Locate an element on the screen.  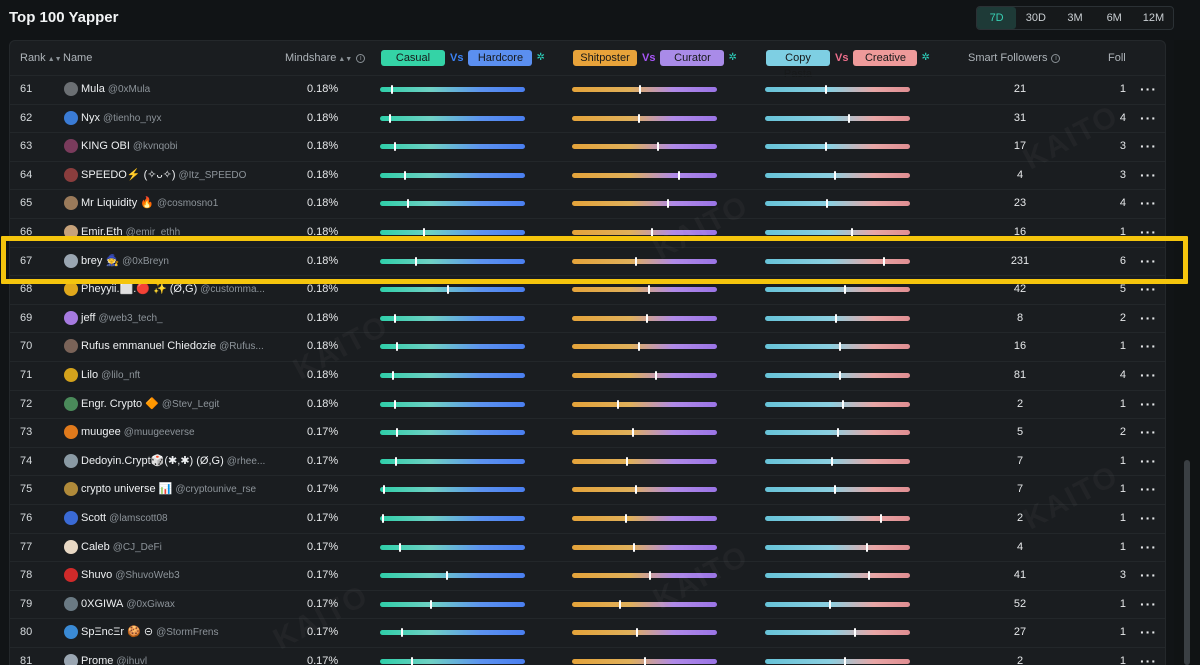
mindshare-cell: 0.18% is located at coordinates (323, 375).